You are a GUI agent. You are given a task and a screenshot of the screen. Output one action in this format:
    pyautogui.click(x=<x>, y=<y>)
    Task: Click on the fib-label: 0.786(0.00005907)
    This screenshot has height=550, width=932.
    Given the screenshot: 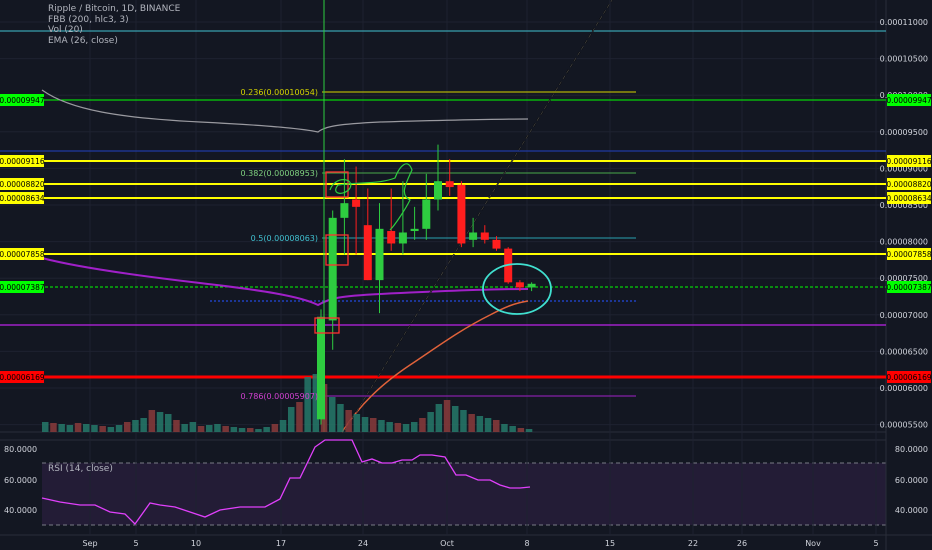 What is the action you would take?
    pyautogui.click(x=280, y=396)
    